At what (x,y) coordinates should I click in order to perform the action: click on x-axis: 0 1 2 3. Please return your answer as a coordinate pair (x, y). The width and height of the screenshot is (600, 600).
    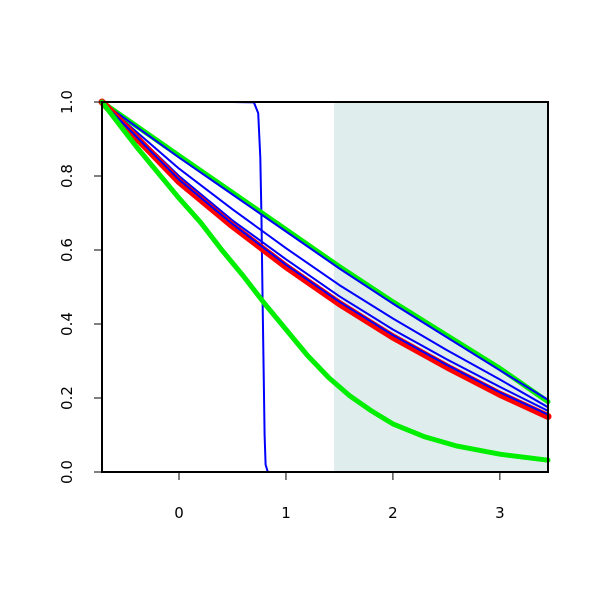
    Looking at the image, I should click on (339, 497).